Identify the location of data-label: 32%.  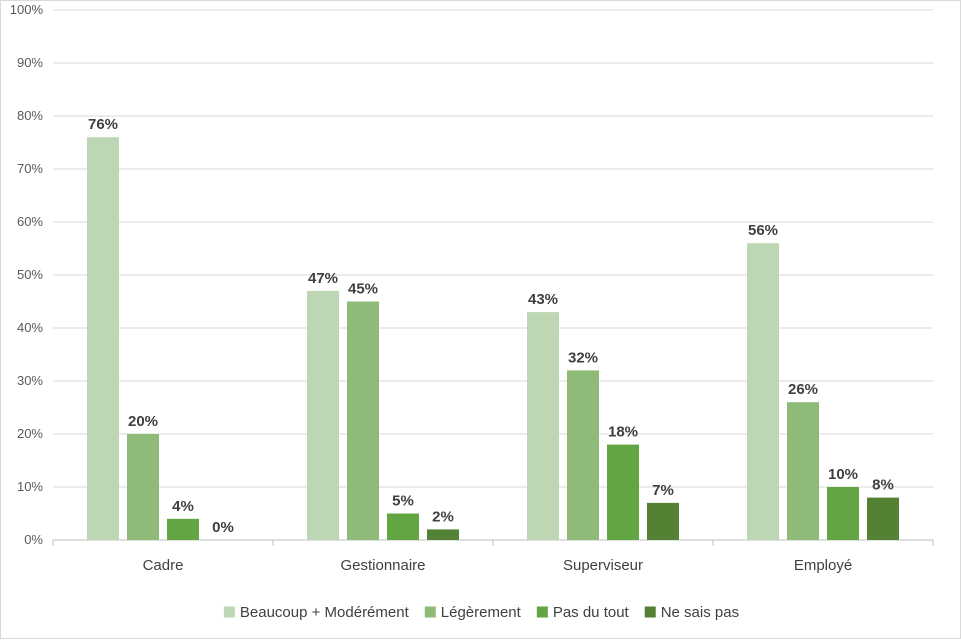
(583, 357).